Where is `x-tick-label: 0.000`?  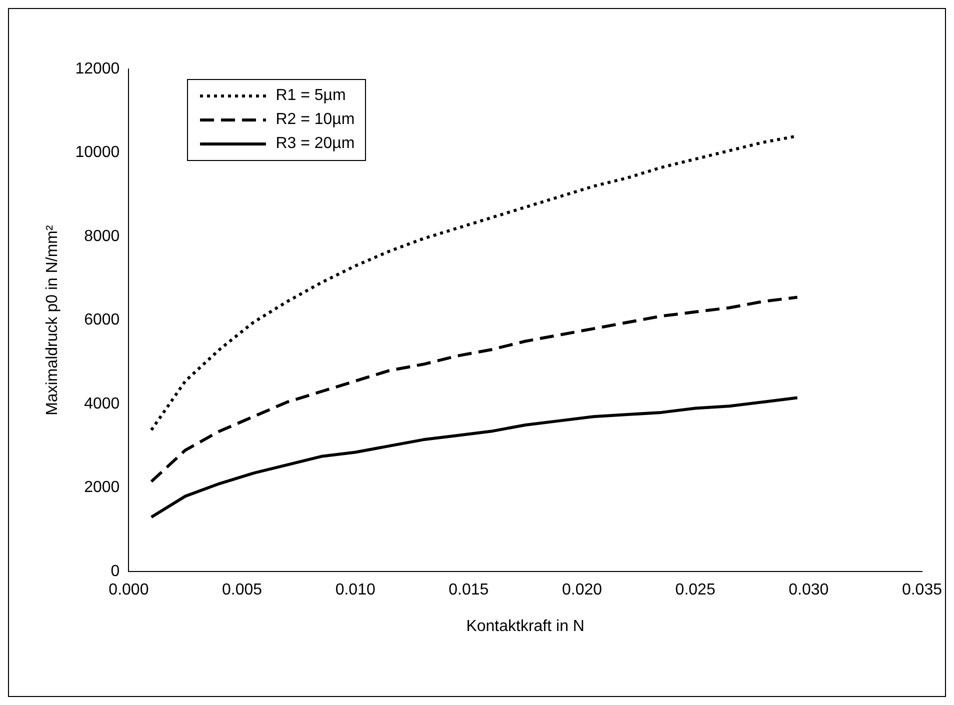 x-tick-label: 0.000 is located at coordinates (128, 590).